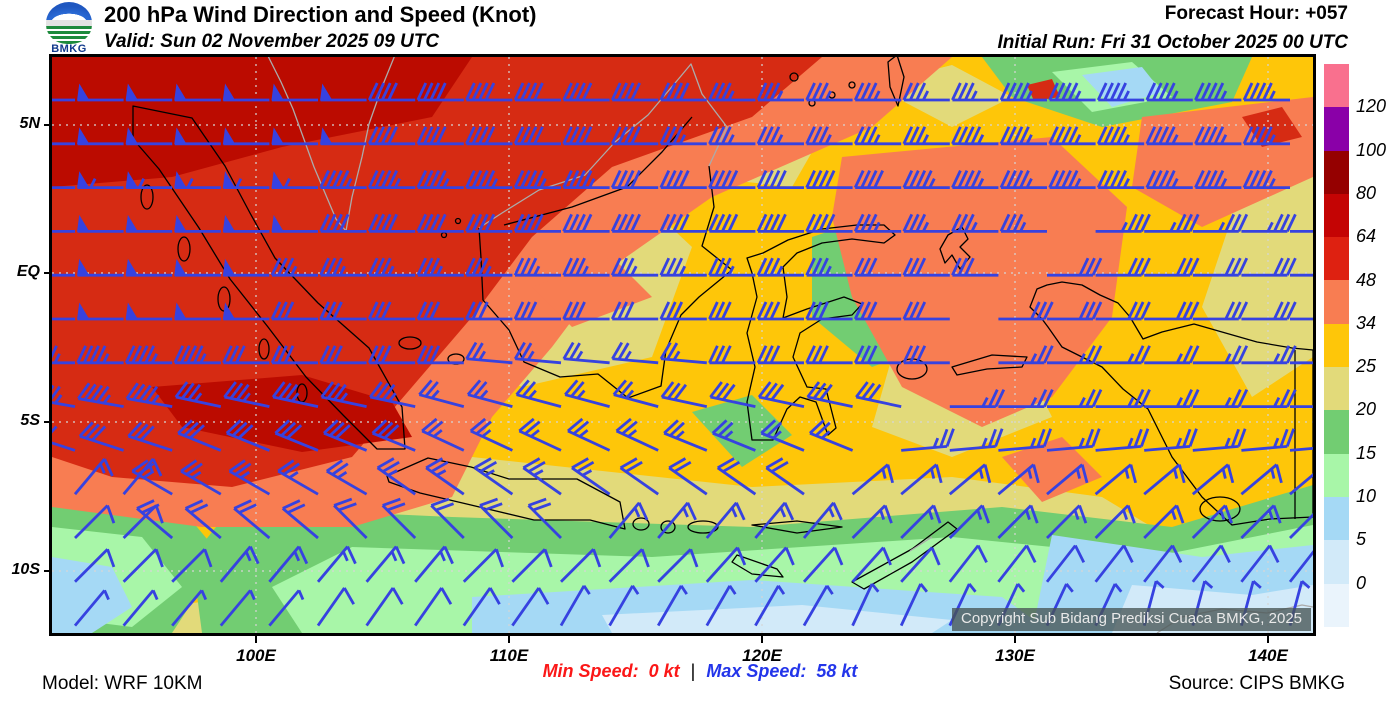 The width and height of the screenshot is (1400, 709). I want to click on x-axis-label: 140E, so click(1268, 655).